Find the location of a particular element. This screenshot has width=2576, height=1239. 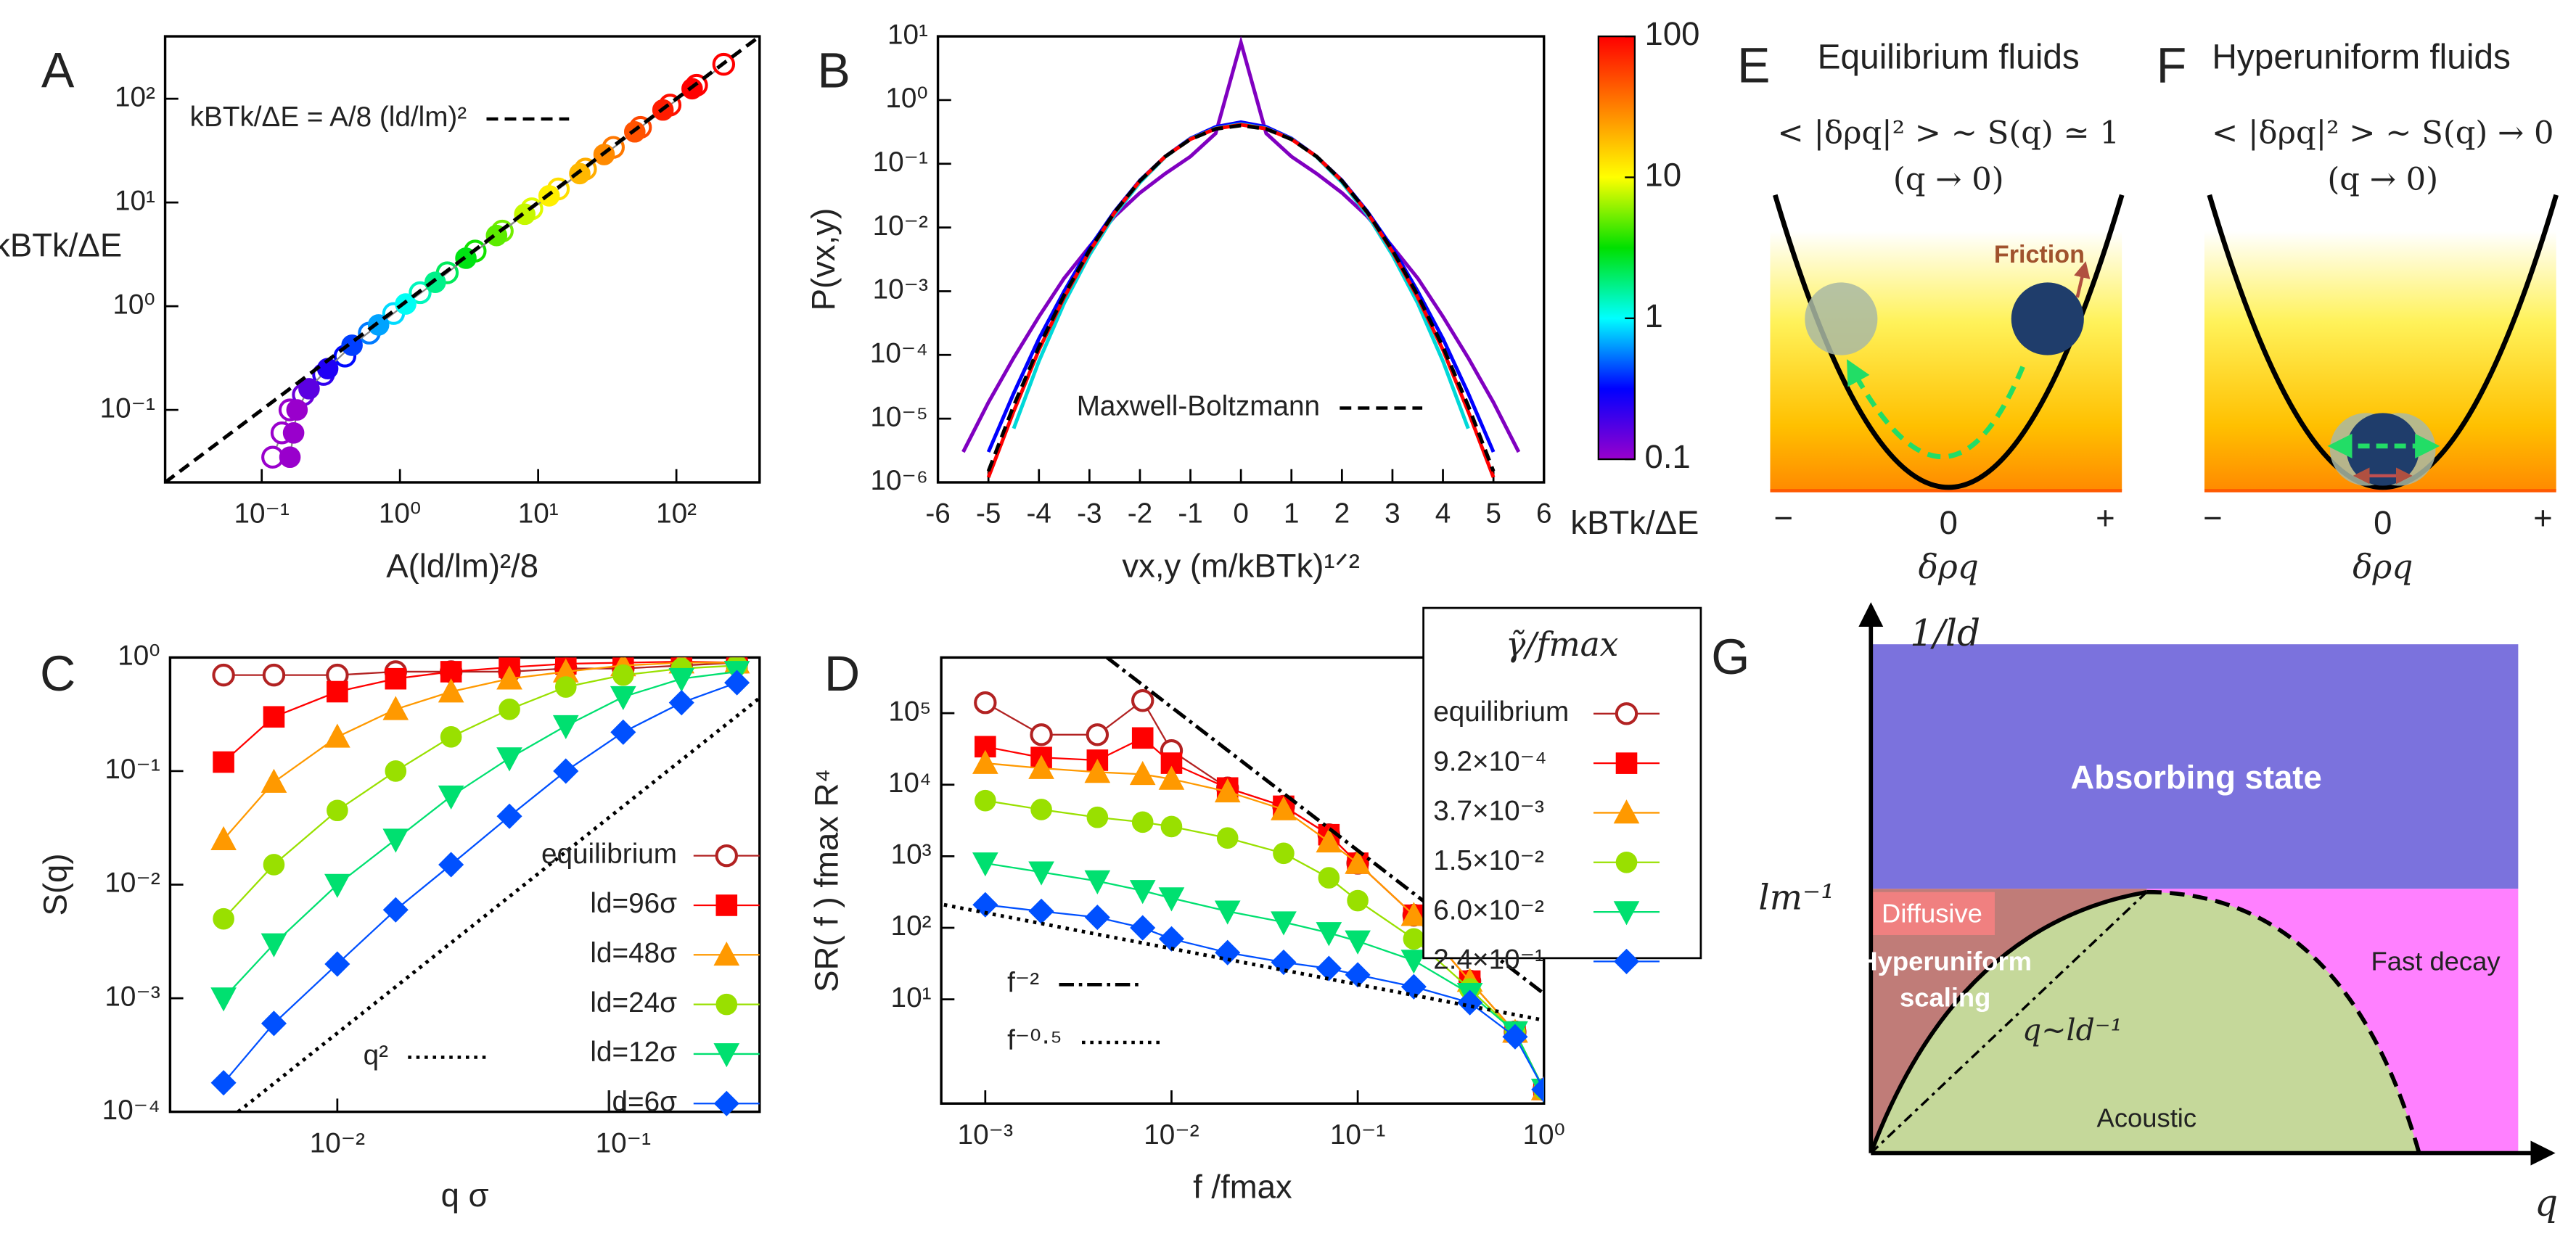

legend-label: Maxwell-Boltzmann is located at coordinates (1198, 406).